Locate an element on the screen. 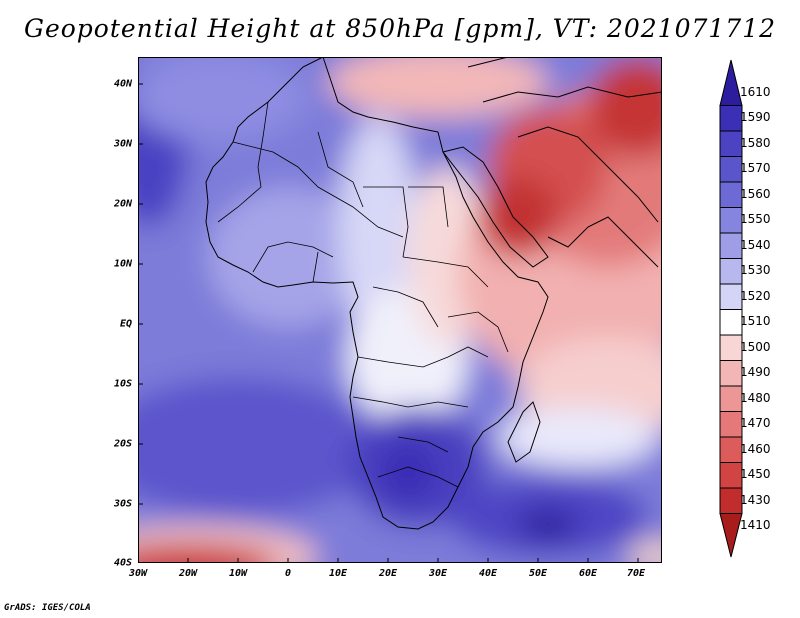 The width and height of the screenshot is (800, 618). colorbar-label: 1490 is located at coordinates (755, 372).